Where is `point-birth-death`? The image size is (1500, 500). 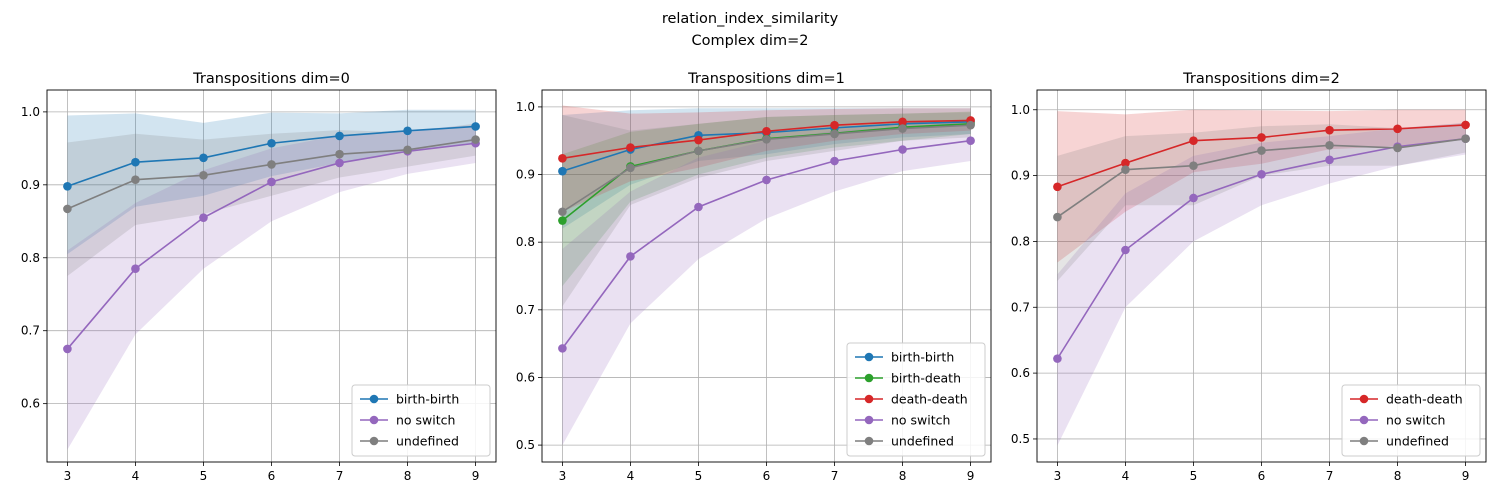
point-birth-death is located at coordinates (562, 220).